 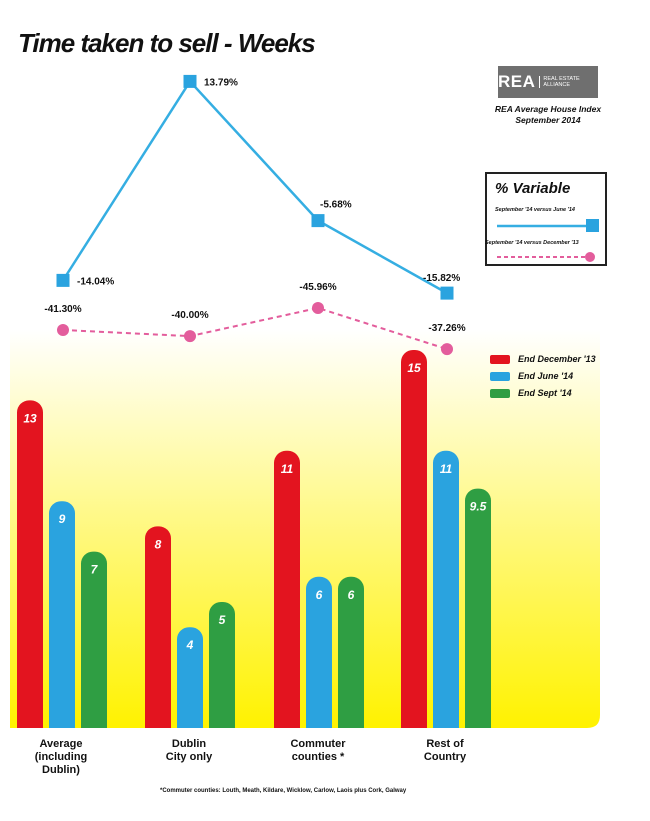 I want to click on label-sep-vs-dec-1: -40.00%, so click(x=189, y=315).